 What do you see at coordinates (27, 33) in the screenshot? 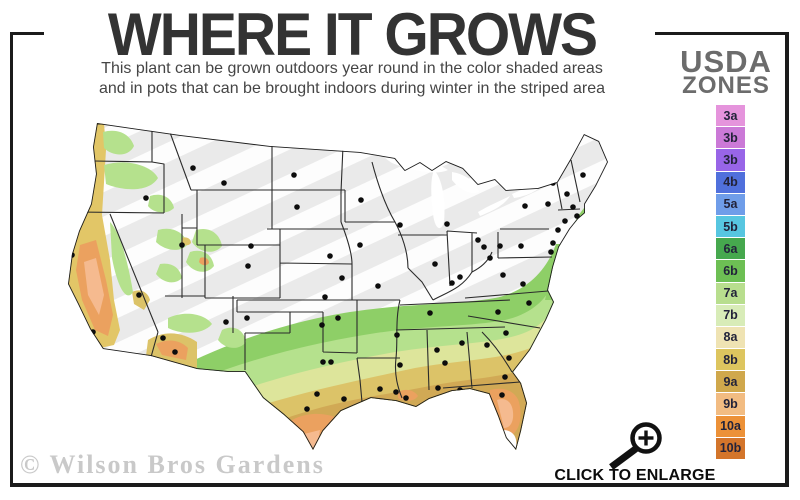
I see `frame-top-left-segment` at bounding box center [27, 33].